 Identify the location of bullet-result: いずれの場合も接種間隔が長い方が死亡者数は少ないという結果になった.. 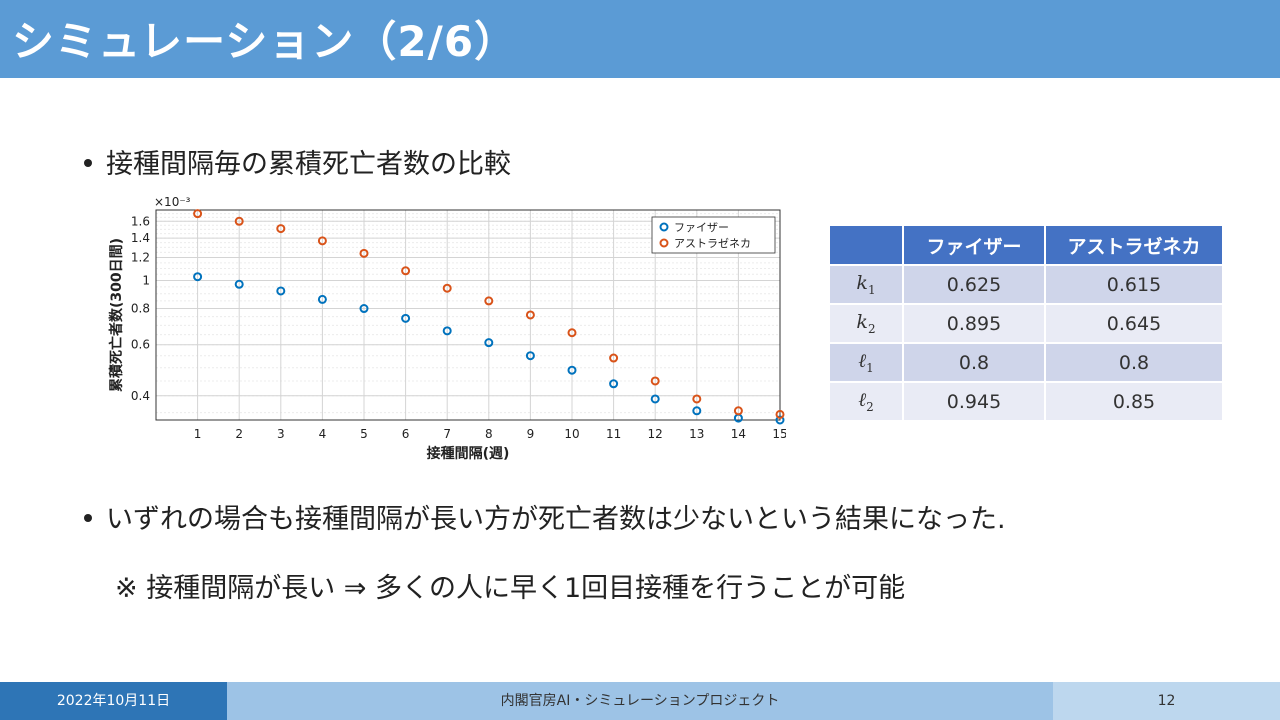
(545, 516).